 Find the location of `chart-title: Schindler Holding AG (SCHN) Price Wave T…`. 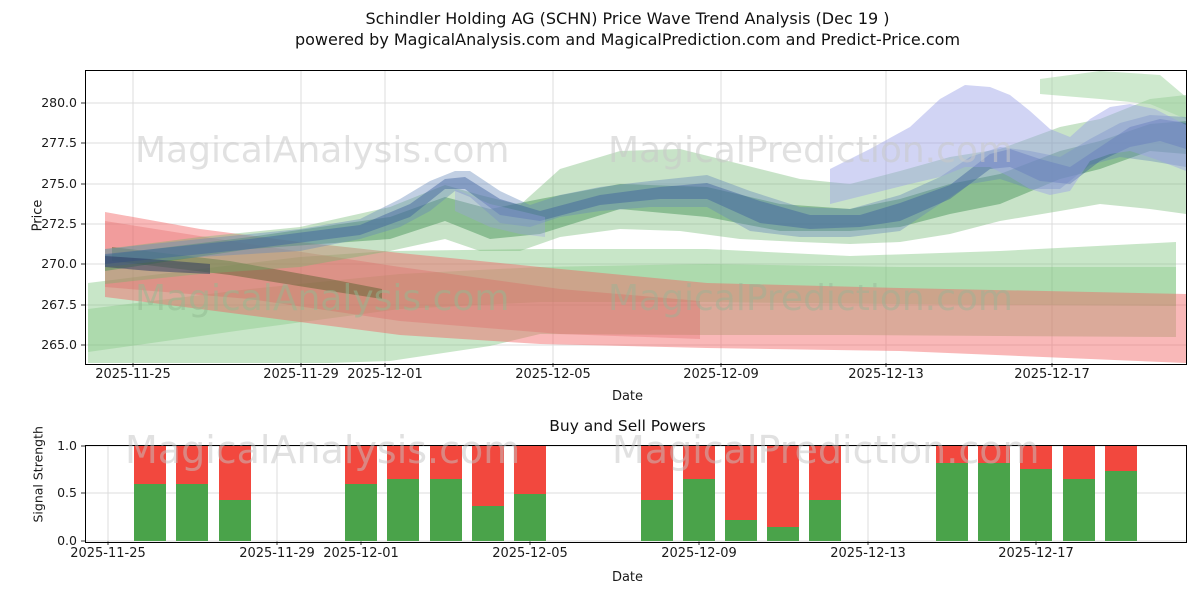

chart-title: Schindler Holding AG (SCHN) Price Wave T… is located at coordinates (627, 18).